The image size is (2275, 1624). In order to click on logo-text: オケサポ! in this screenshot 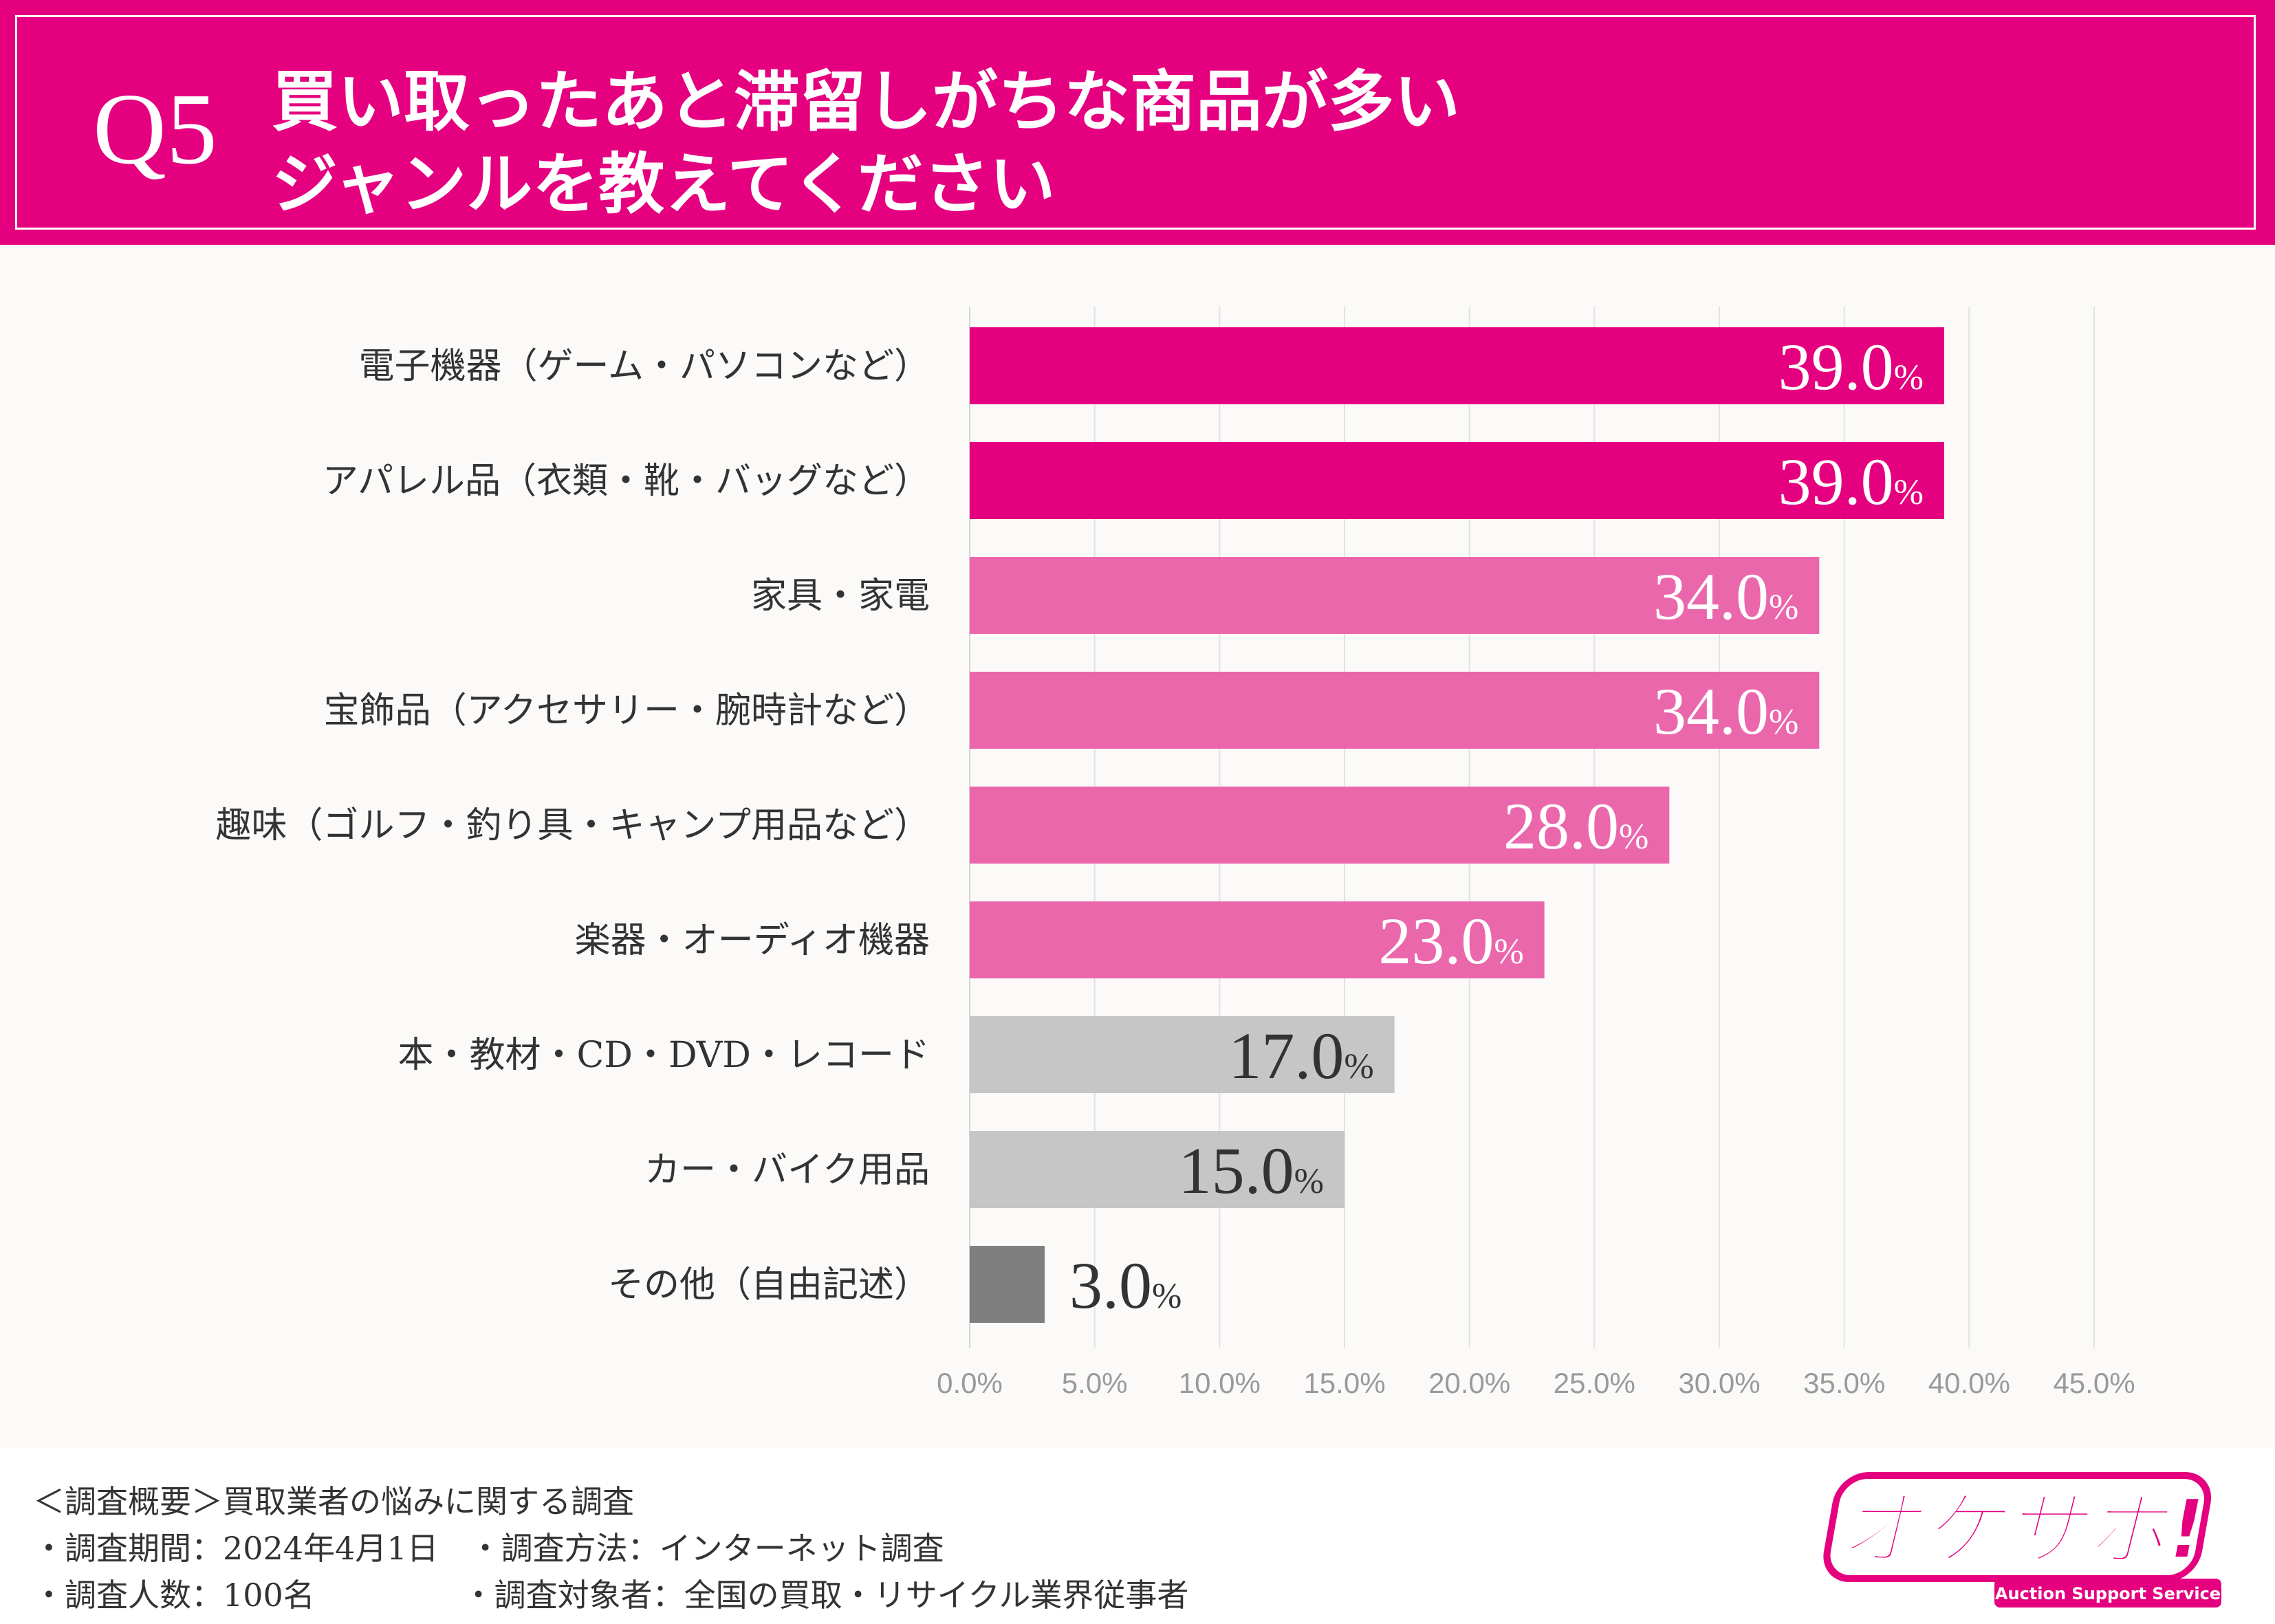, I will do `click(2022, 1530)`.